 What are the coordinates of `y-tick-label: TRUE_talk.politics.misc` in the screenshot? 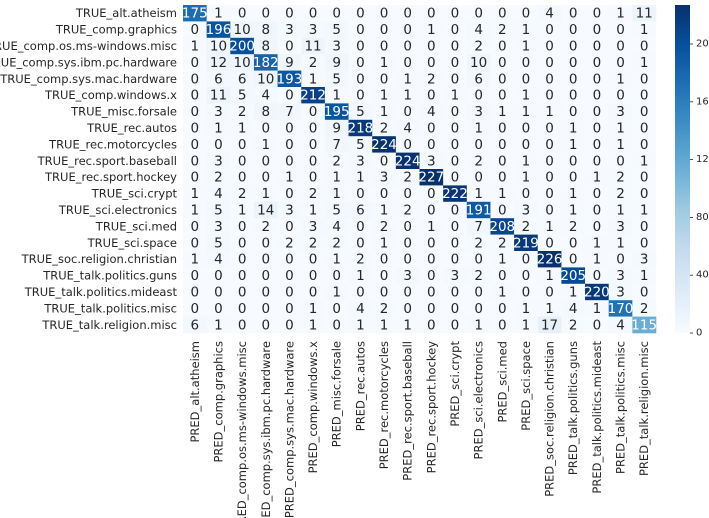 It's located at (110, 308).